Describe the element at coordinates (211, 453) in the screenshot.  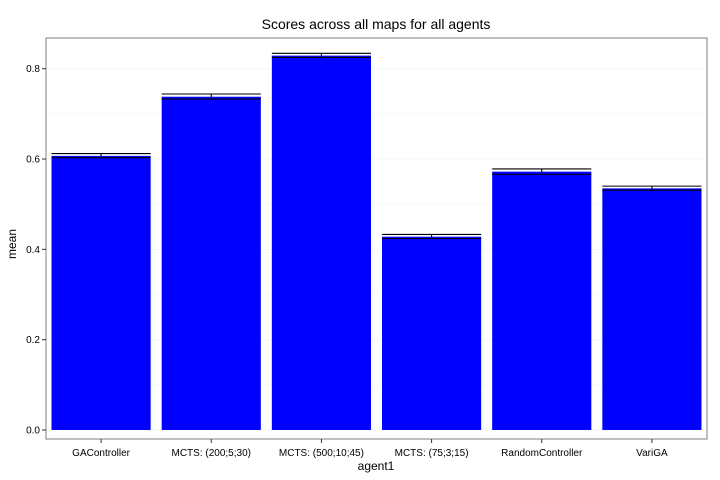
I see `x-tick-label: MCTS: (200;5;30)` at that location.